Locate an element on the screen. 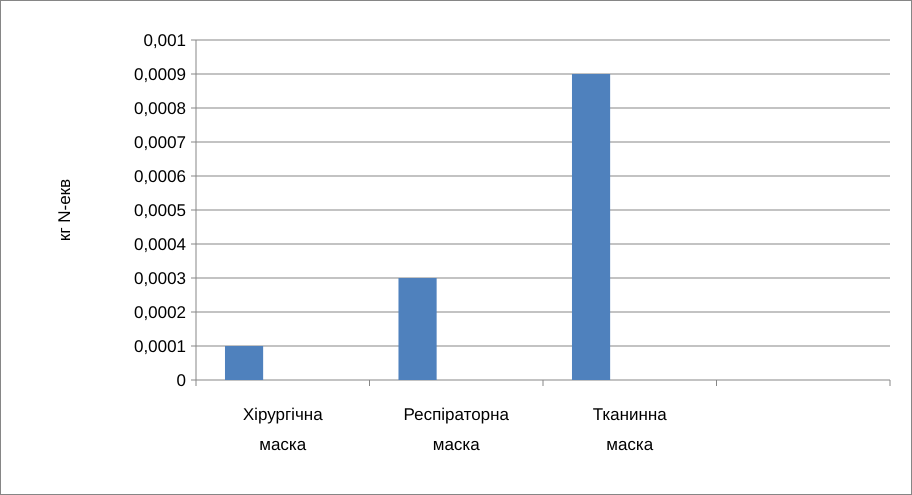  y-tick-label: 0,0007 is located at coordinates (160, 142).